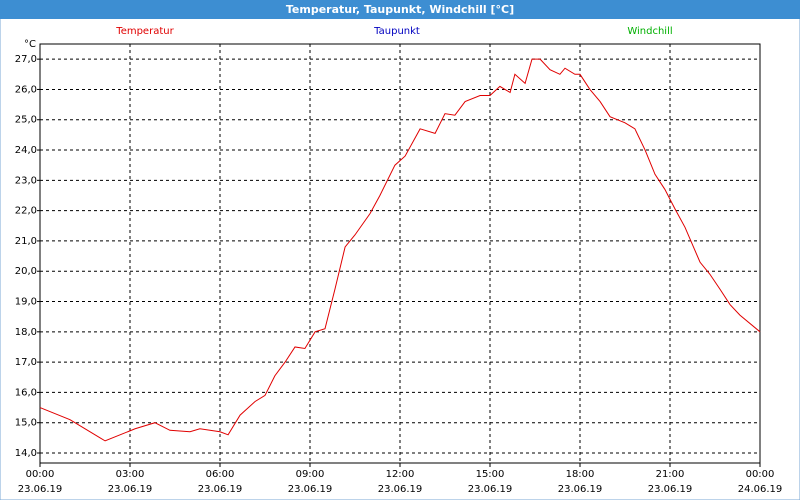  Describe the element at coordinates (26, 392) in the screenshot. I see `y-tick-label: 16,0` at that location.